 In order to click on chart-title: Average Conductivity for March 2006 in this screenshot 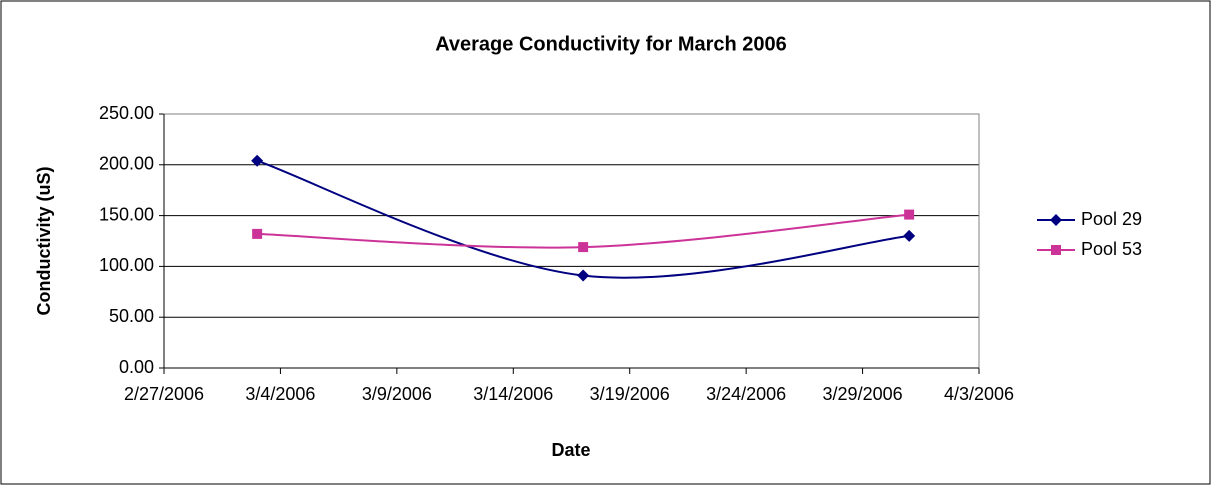, I will do `click(611, 44)`.